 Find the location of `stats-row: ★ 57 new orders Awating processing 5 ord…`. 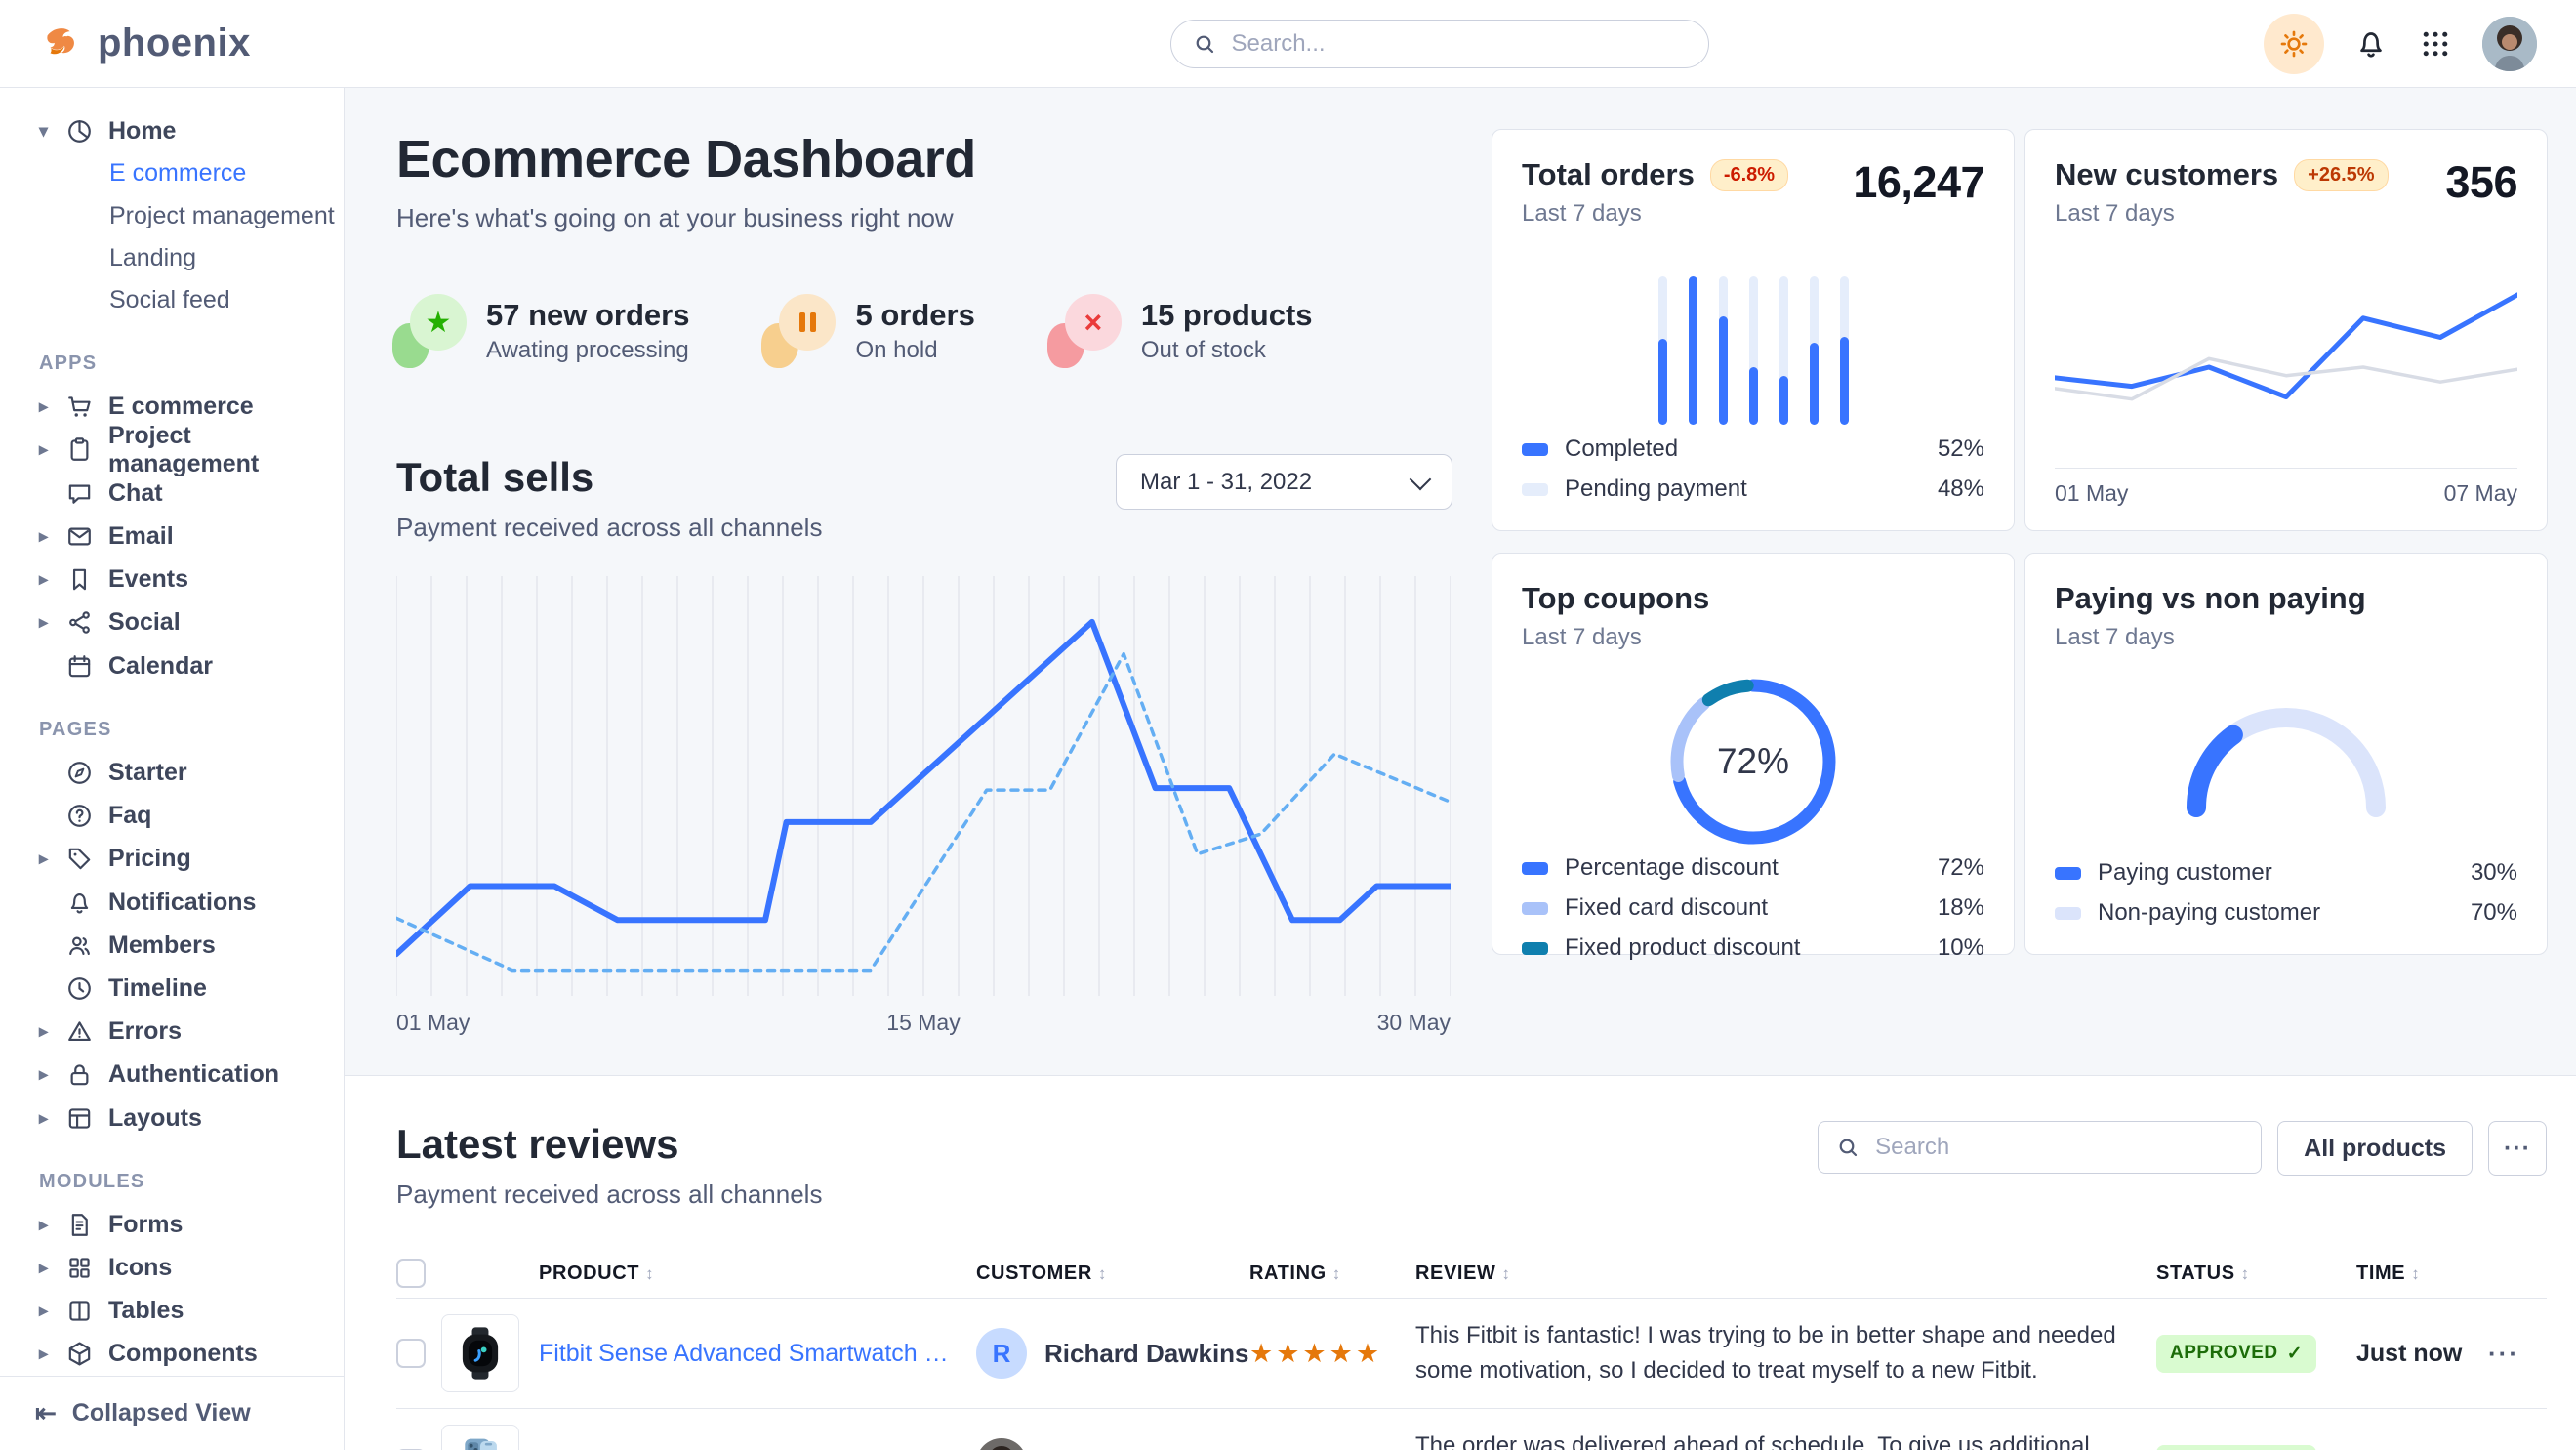

stats-row: ★ 57 new orders Awating processing 5 ord… is located at coordinates (922, 331).